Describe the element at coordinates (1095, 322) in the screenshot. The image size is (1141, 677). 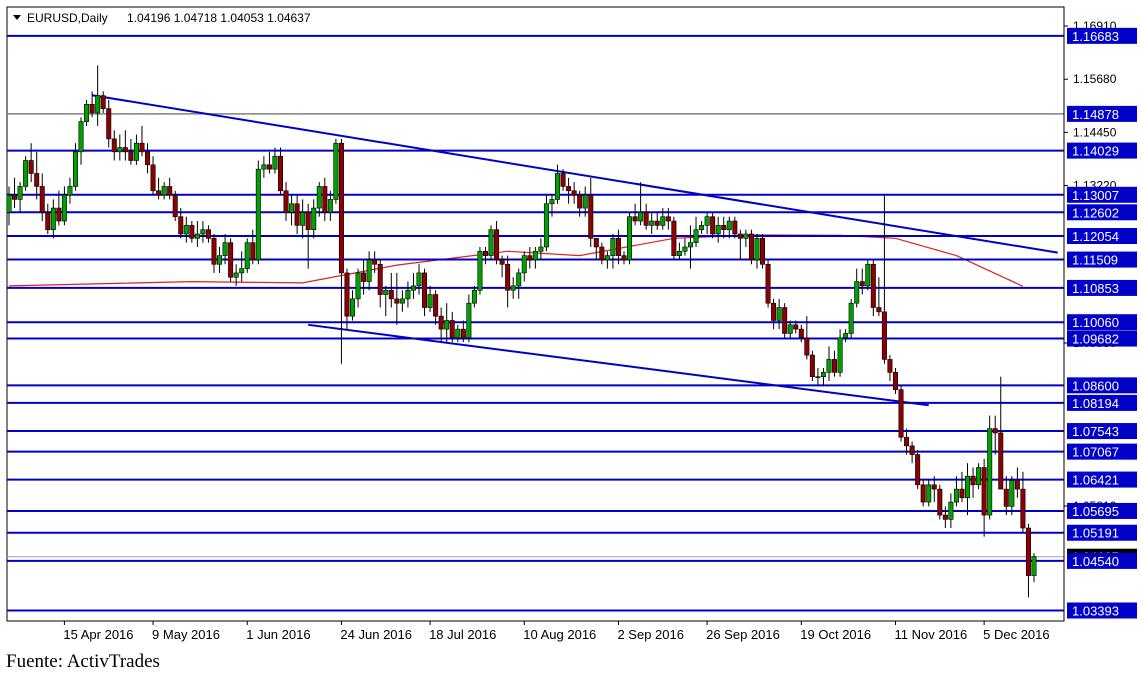
I see `price-level-label-text: 1.10060` at that location.